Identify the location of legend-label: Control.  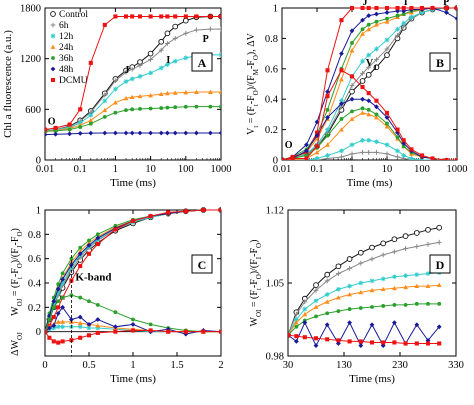
(73, 15).